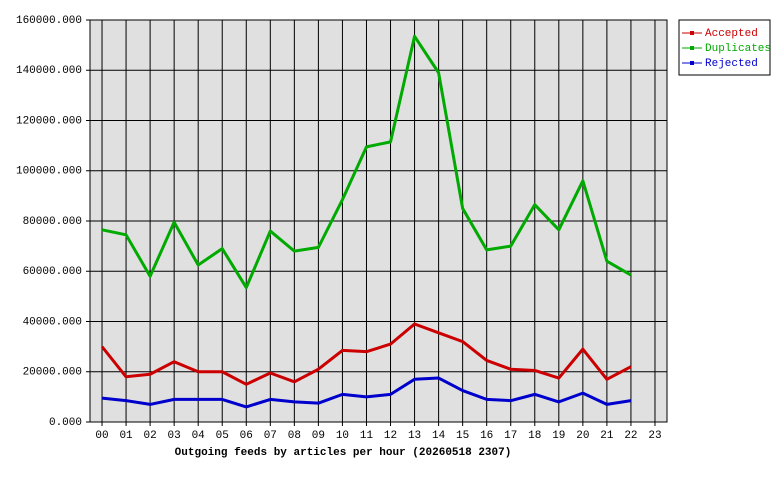  What do you see at coordinates (731, 34) in the screenshot?
I see `legend-label: Accepted` at bounding box center [731, 34].